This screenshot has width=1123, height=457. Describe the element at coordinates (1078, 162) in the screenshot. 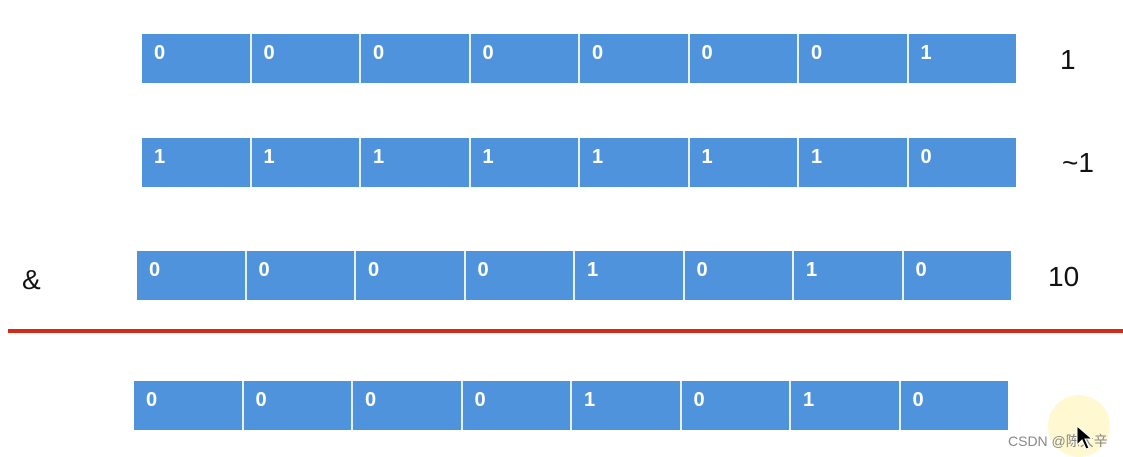

I see `row-value-label: ~1` at that location.